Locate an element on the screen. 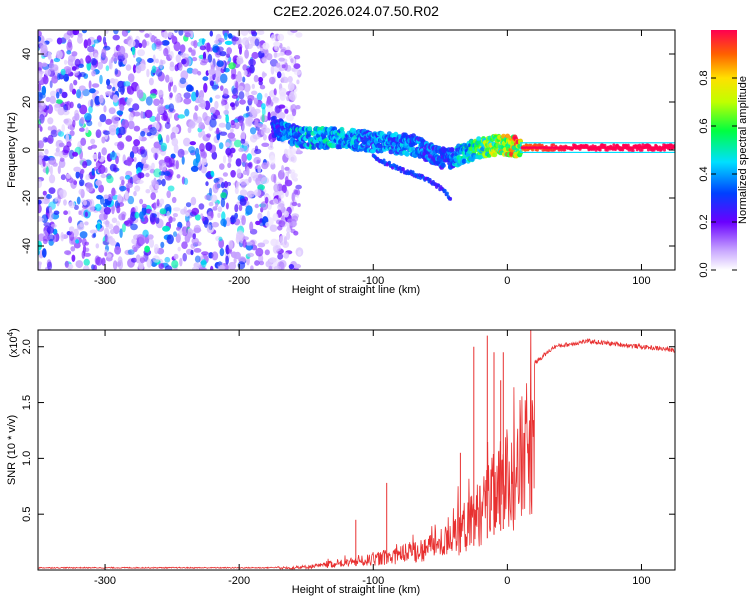  figure-title: C2E2.2026.024.07.50.R02 is located at coordinates (356, 11).